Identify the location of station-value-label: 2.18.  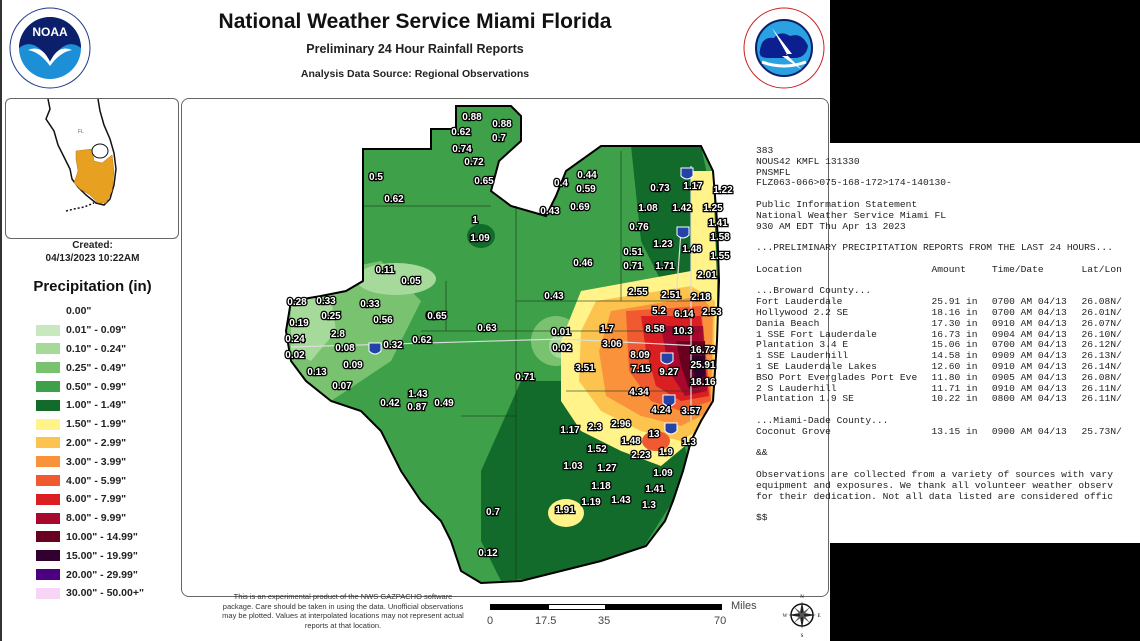
(701, 297).